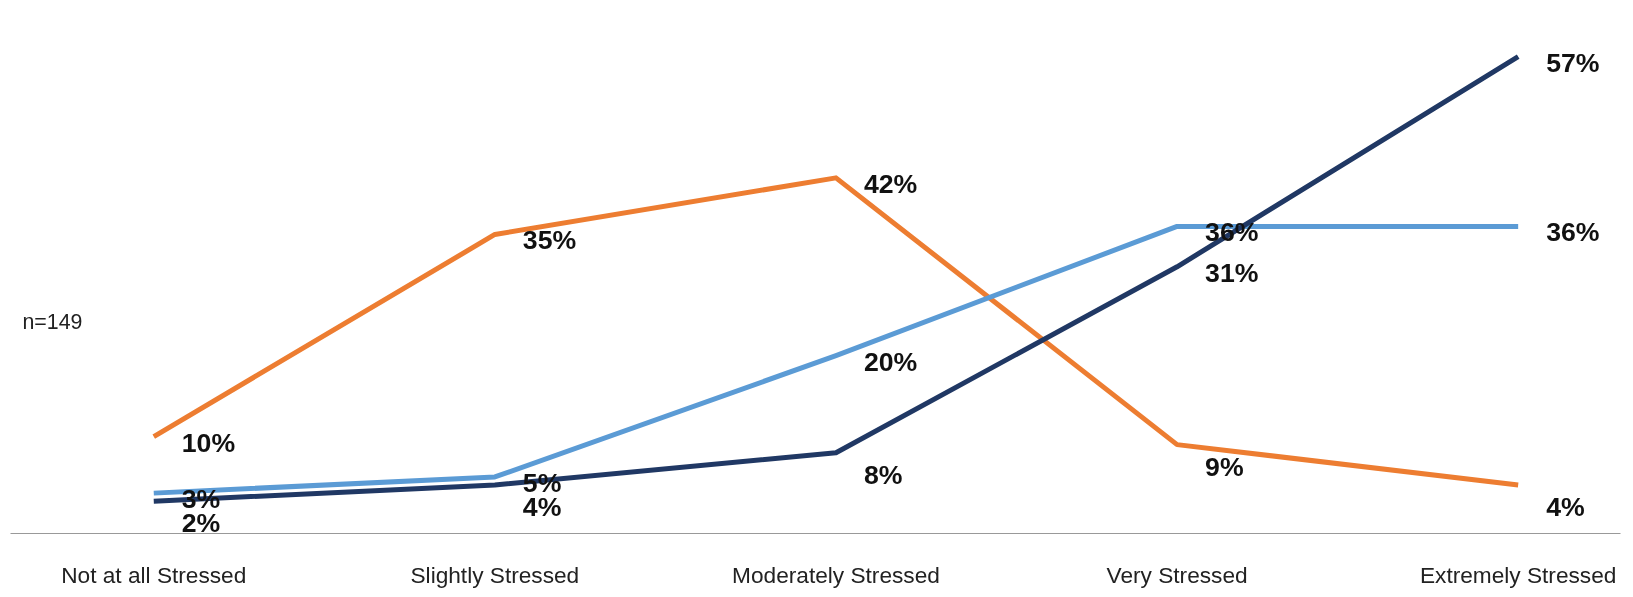  What do you see at coordinates (890, 361) in the screenshot?
I see `data-label: 20%` at bounding box center [890, 361].